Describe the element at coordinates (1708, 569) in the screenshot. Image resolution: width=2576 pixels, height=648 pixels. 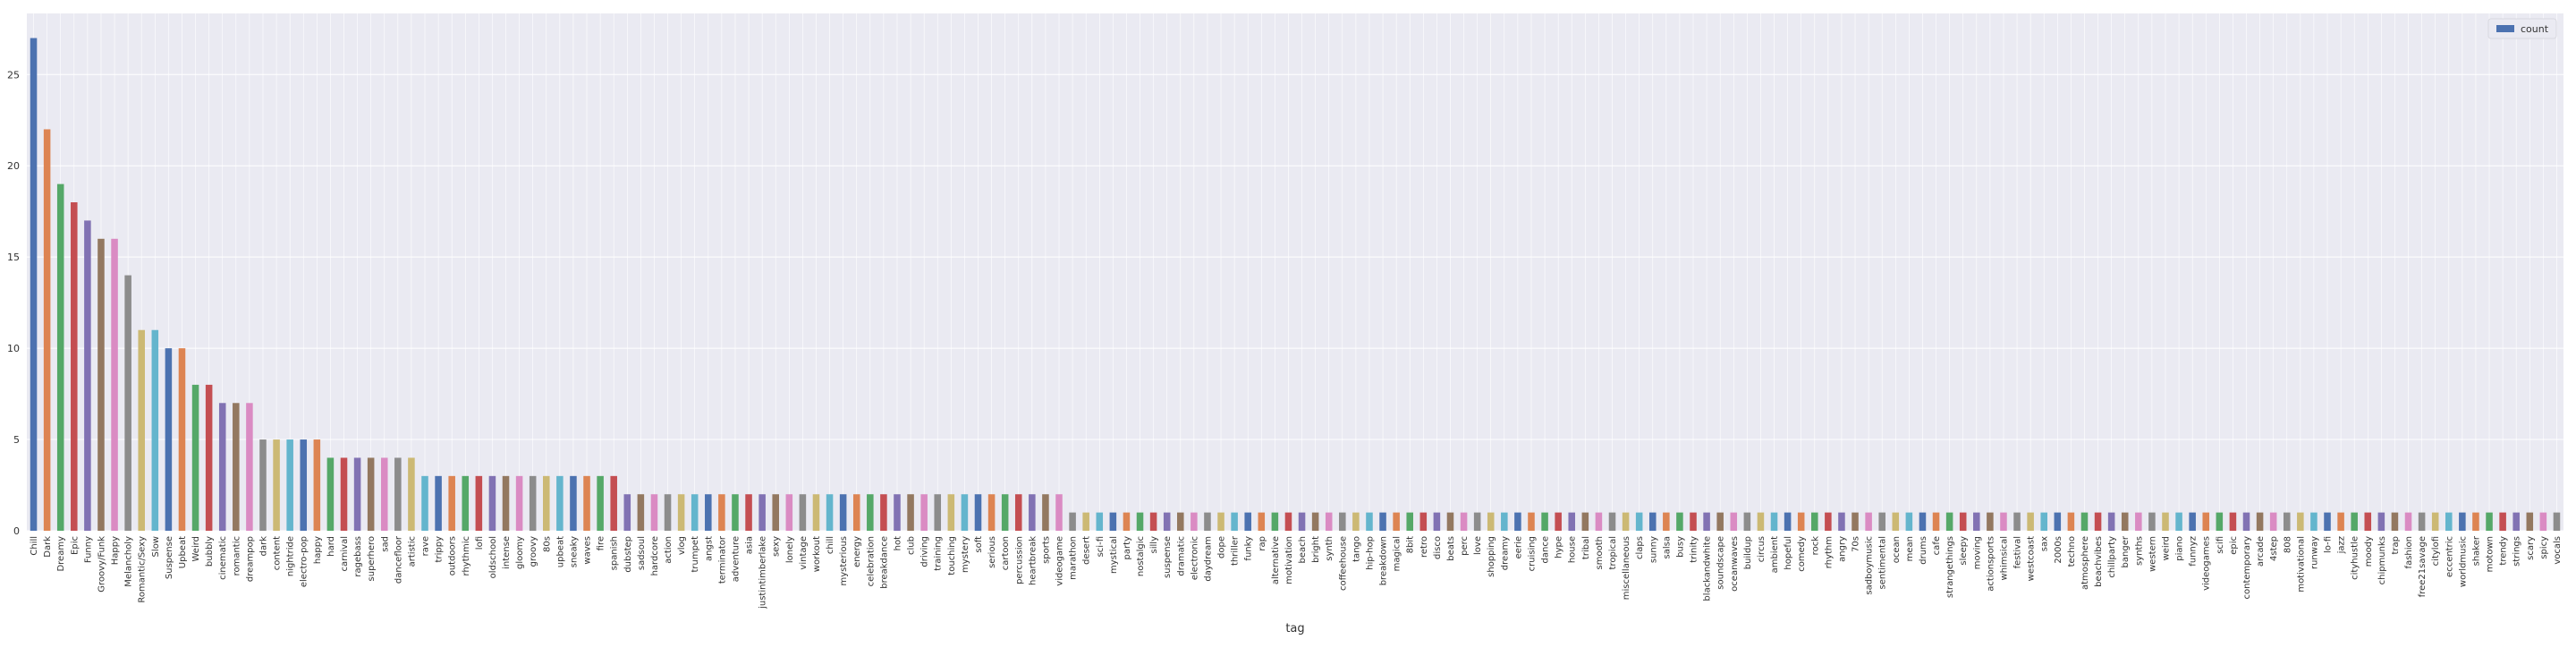
I see `x-tick-label: blackandwhite` at that location.